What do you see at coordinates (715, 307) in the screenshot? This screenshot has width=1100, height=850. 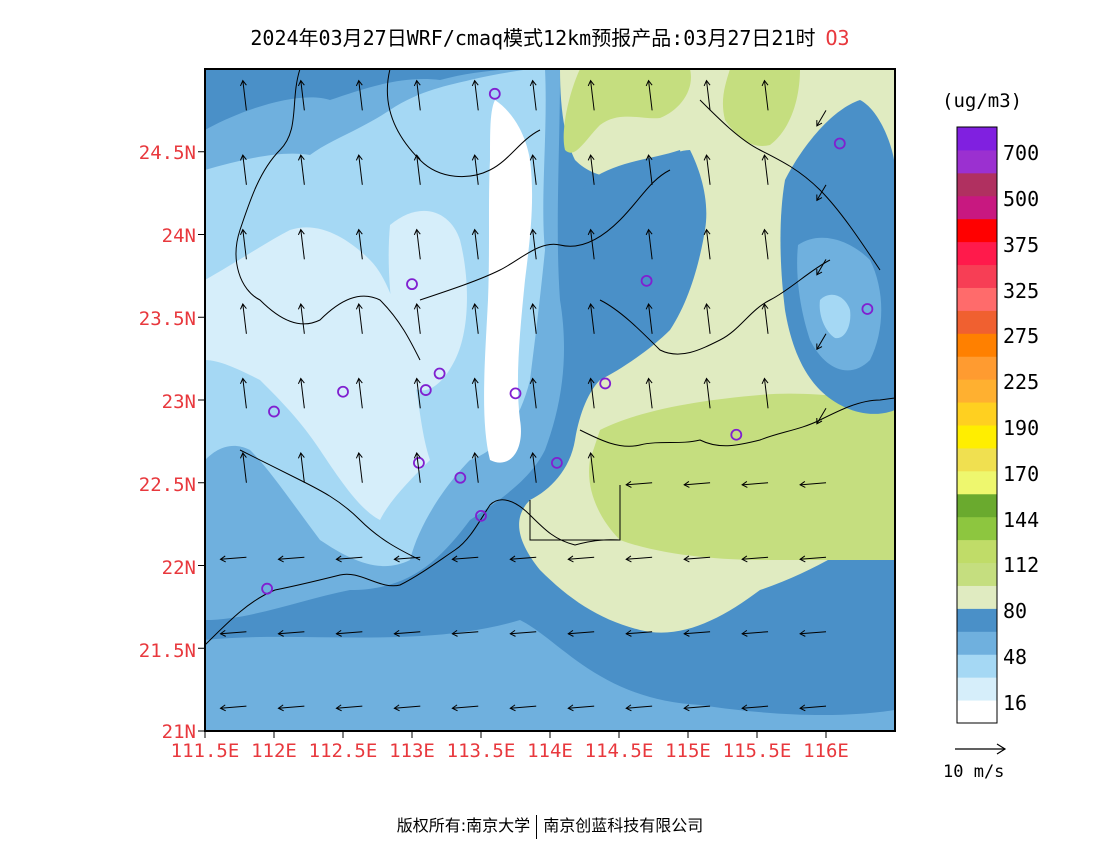 I see `boundary-east` at bounding box center [715, 307].